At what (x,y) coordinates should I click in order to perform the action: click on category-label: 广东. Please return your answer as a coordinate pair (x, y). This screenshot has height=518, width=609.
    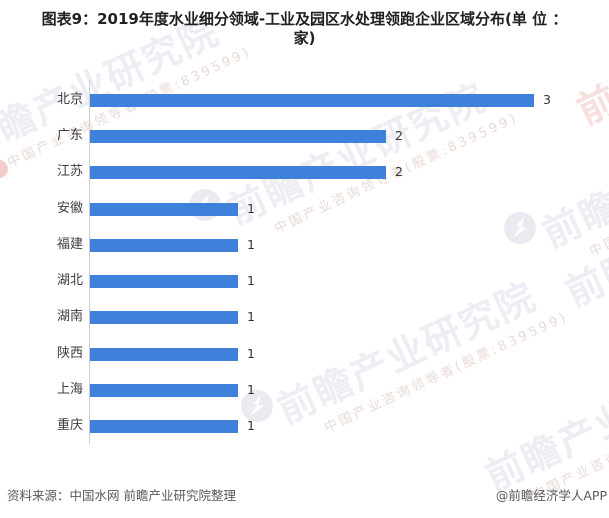
    Looking at the image, I should click on (69, 135).